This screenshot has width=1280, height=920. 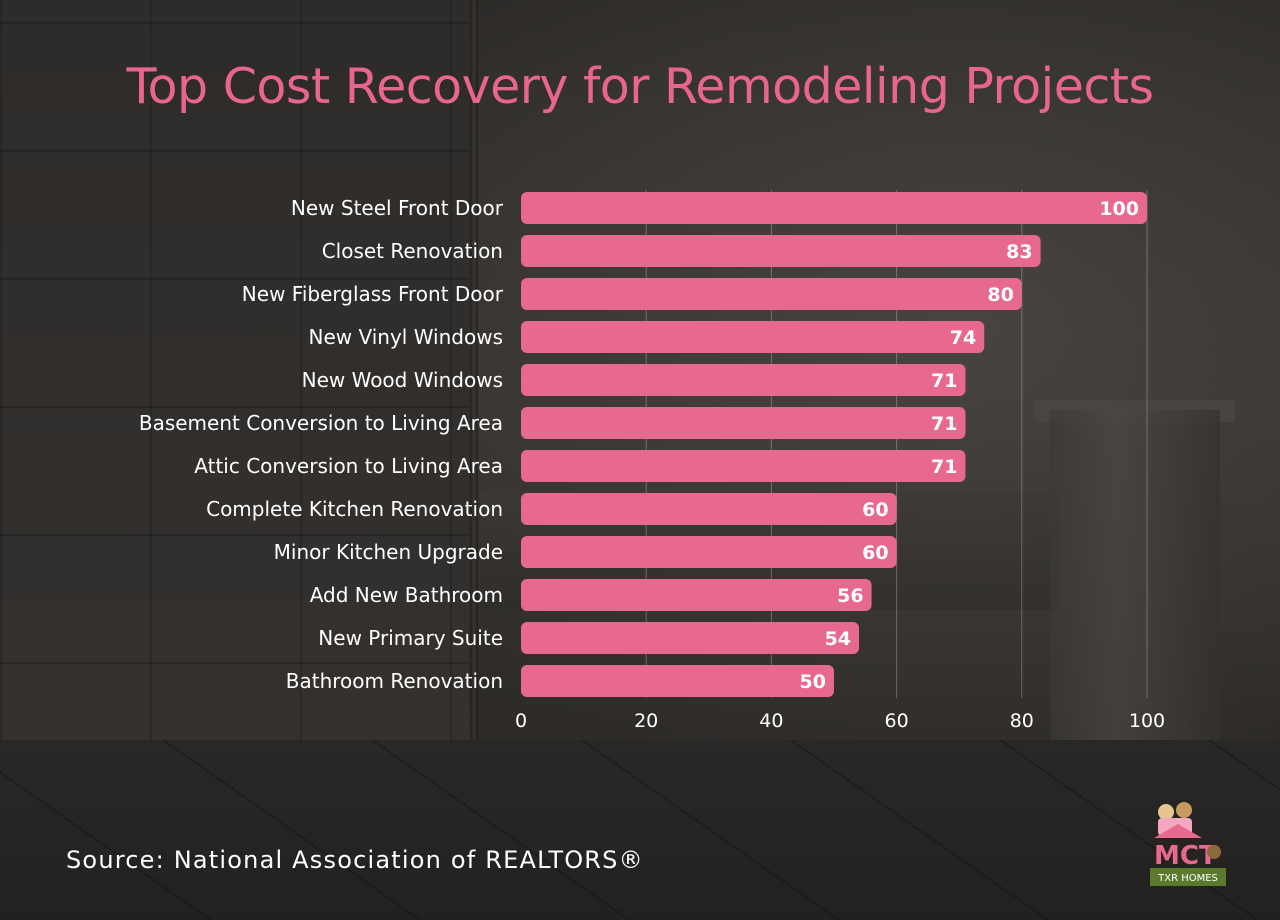 I want to click on category-label: New Vinyl Windows, so click(x=406, y=337).